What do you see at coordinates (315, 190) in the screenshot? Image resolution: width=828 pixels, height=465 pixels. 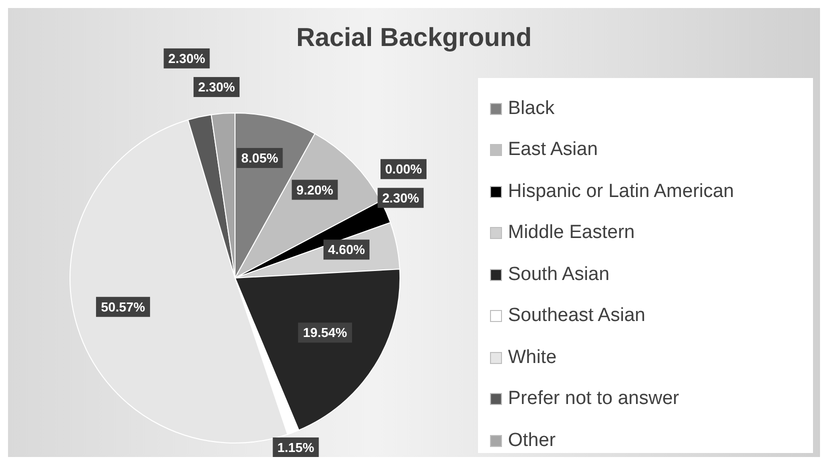 I see `data-label: 9.20%` at bounding box center [315, 190].